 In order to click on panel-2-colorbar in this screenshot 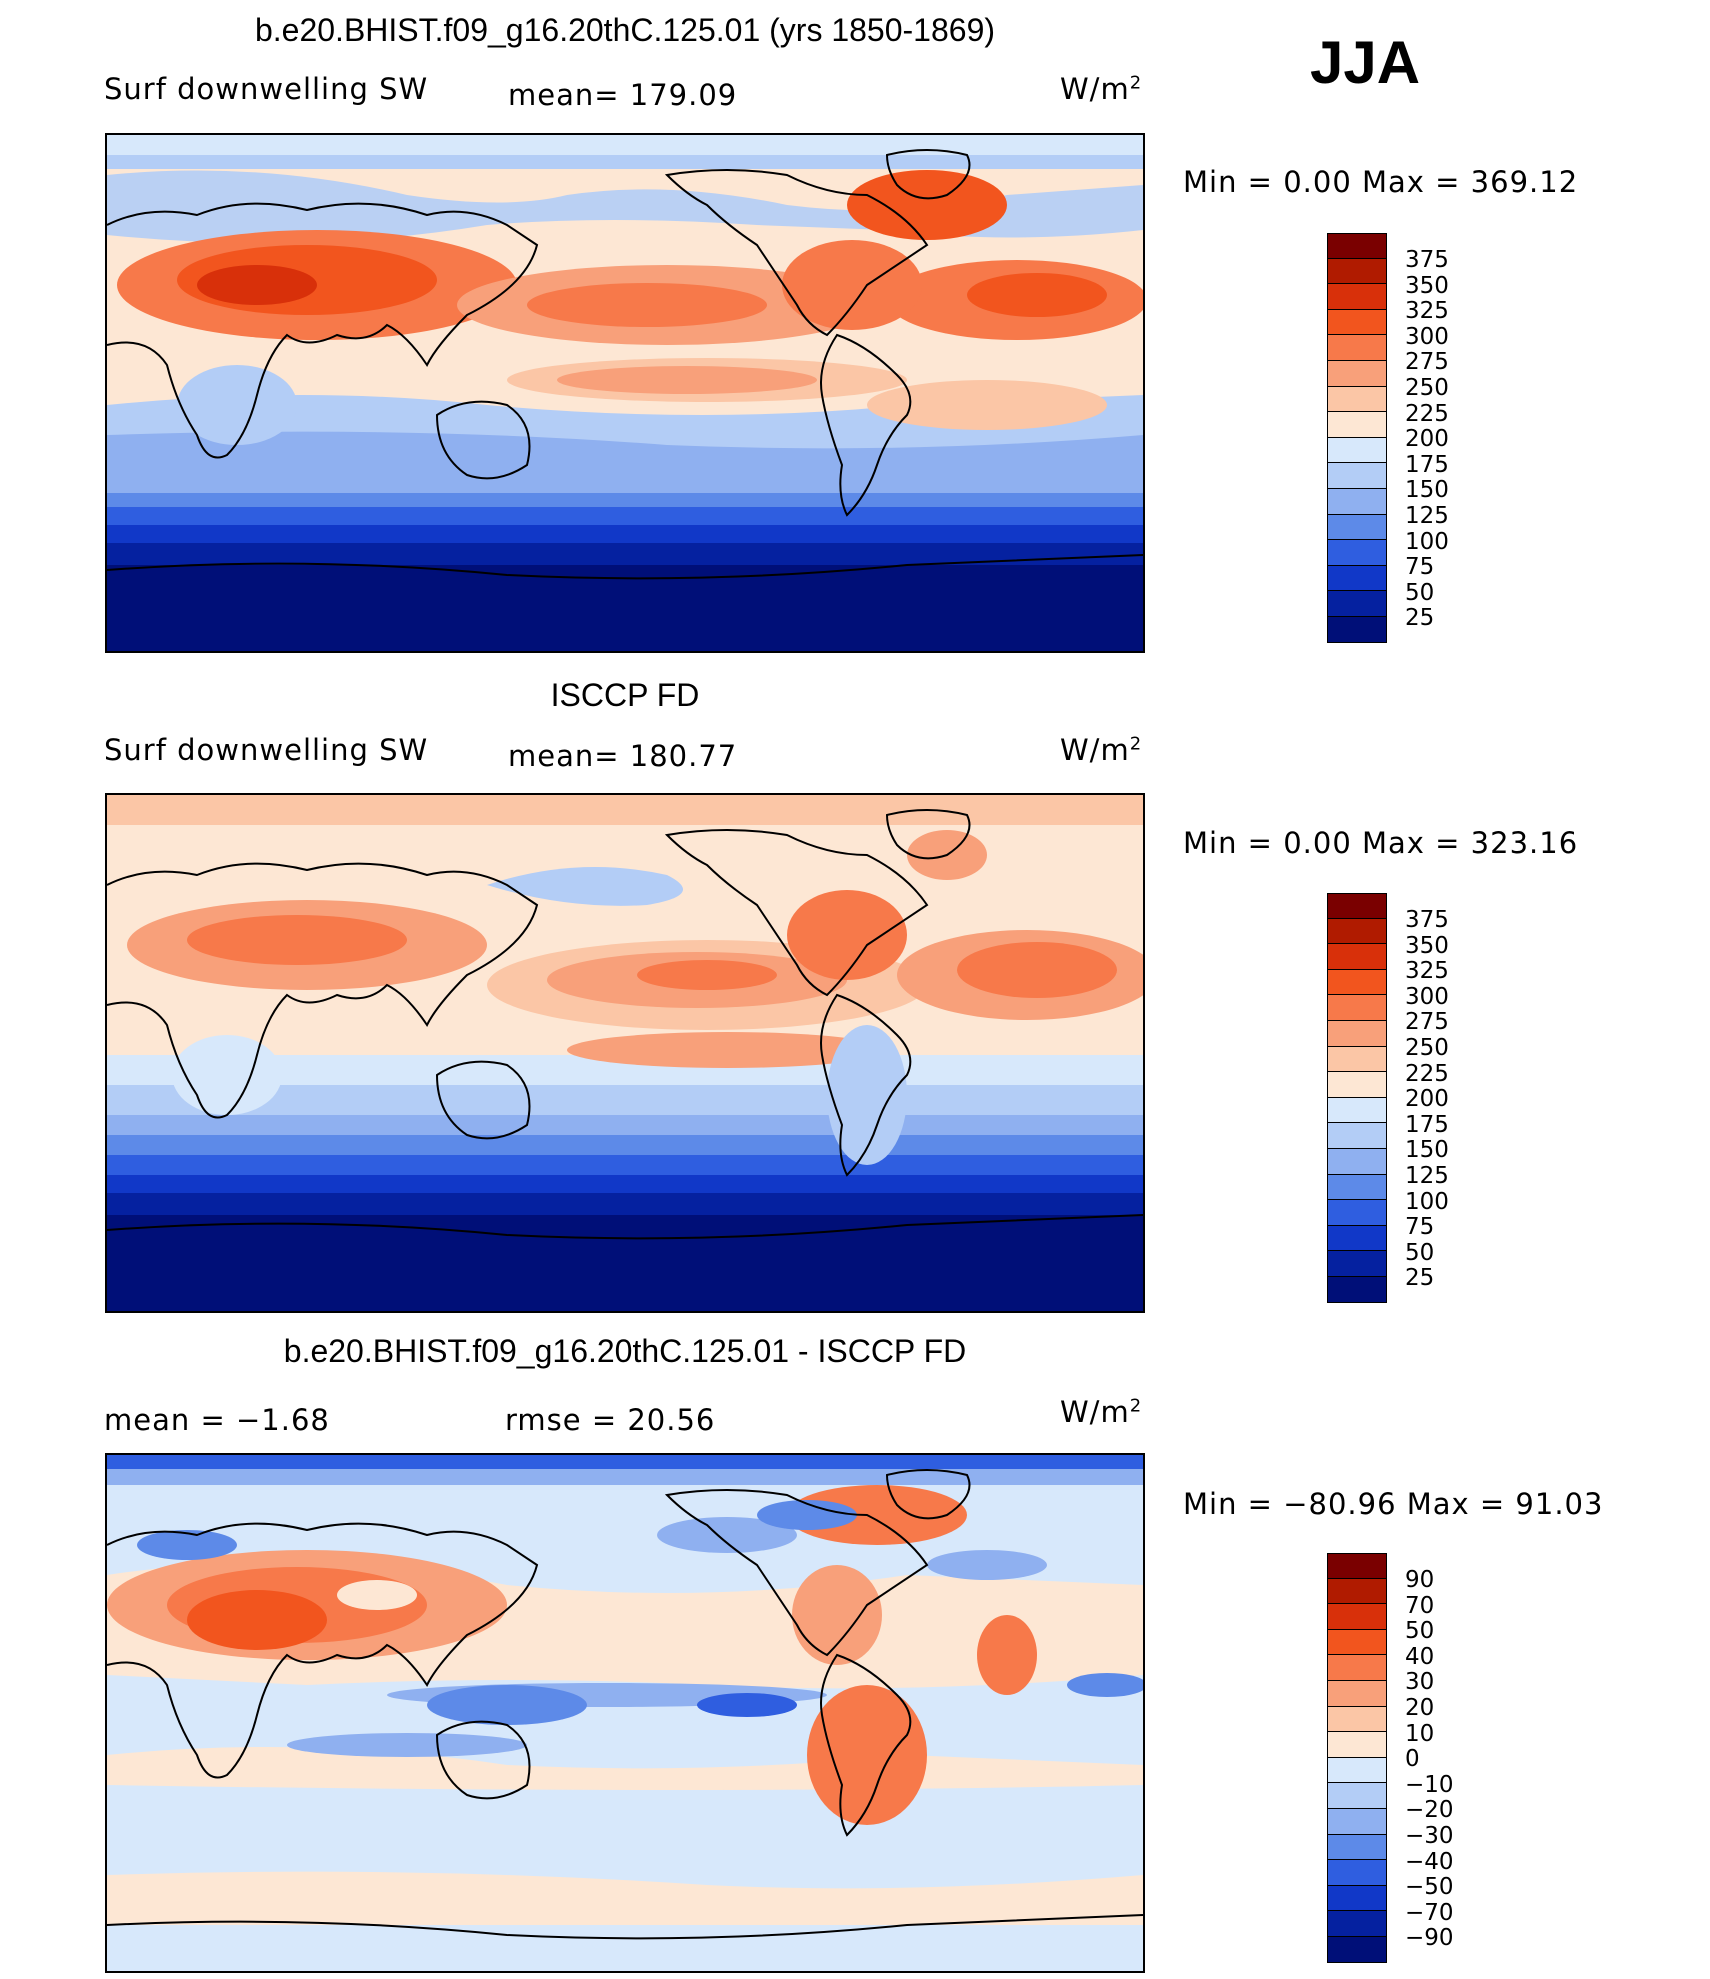, I will do `click(1357, 1098)`.